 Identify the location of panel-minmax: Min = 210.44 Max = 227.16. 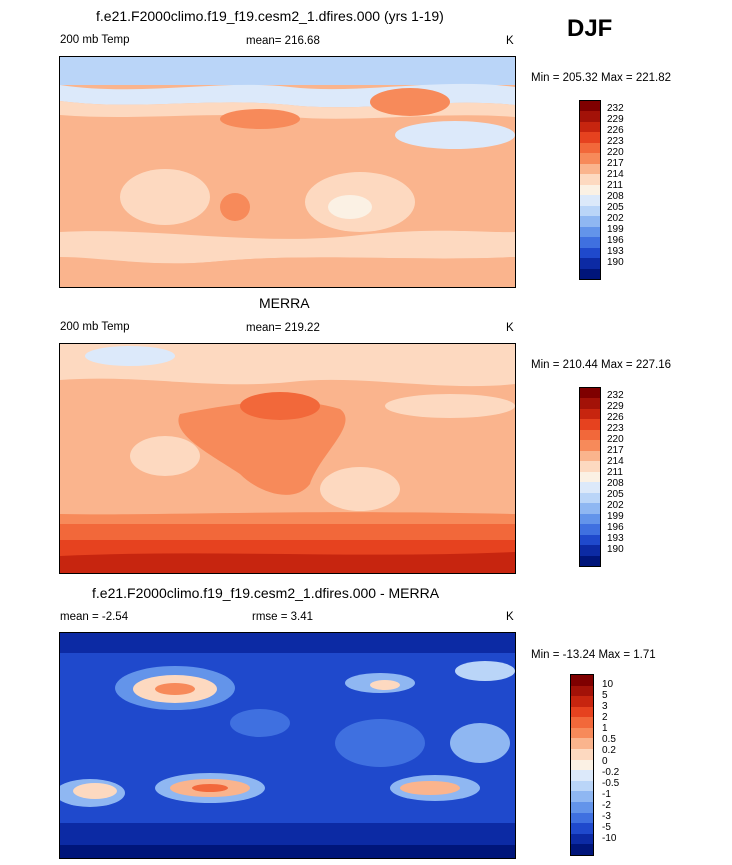
(601, 365).